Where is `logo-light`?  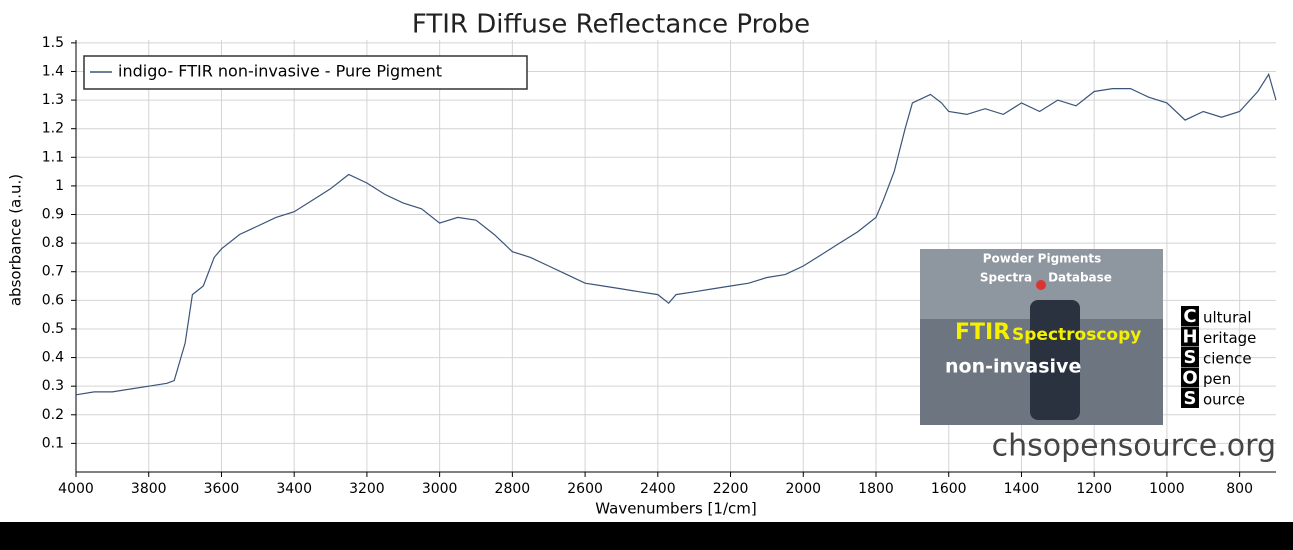
logo-light is located at coordinates (1041, 285).